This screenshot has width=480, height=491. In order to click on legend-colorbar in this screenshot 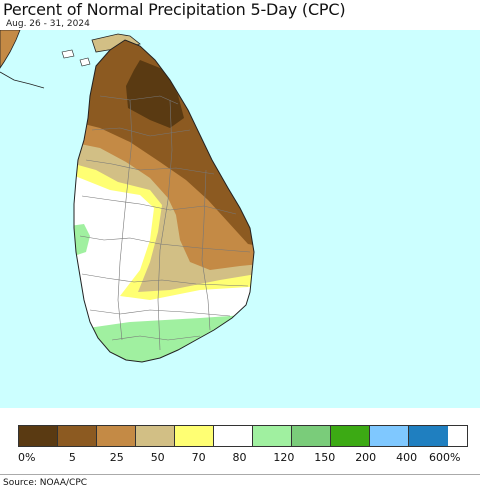, I will do `click(243, 436)`.